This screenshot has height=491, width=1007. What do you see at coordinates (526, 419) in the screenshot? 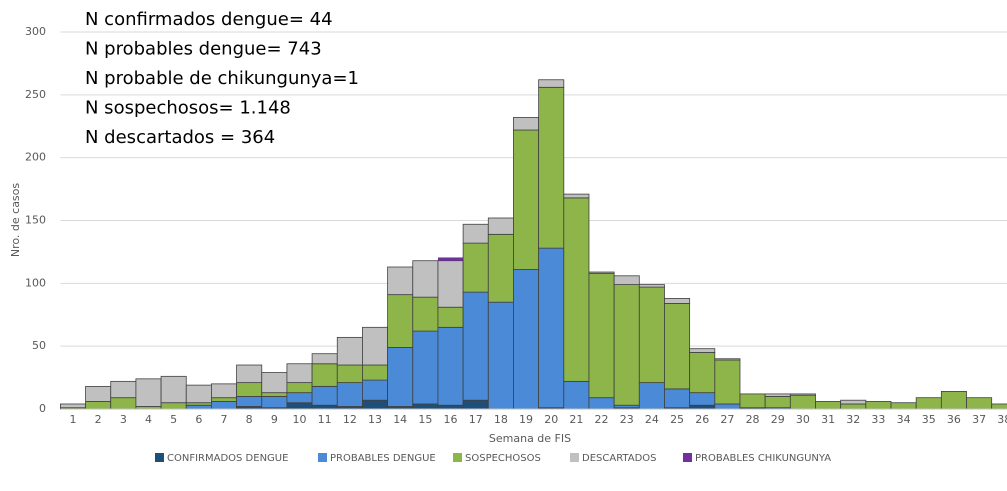
I see `x-tick-label: 19` at bounding box center [526, 419].